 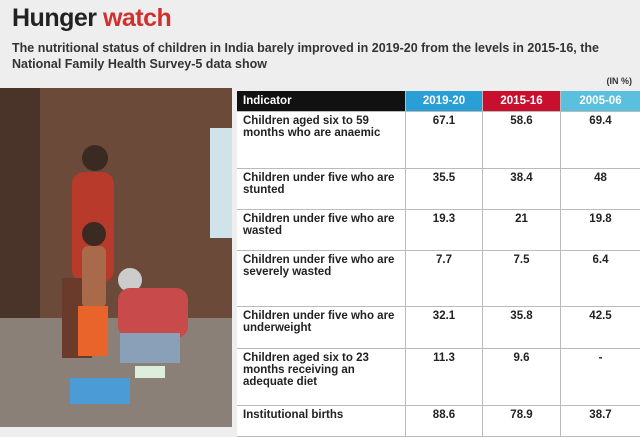 What do you see at coordinates (600, 189) in the screenshot?
I see `value-cell: 48` at bounding box center [600, 189].